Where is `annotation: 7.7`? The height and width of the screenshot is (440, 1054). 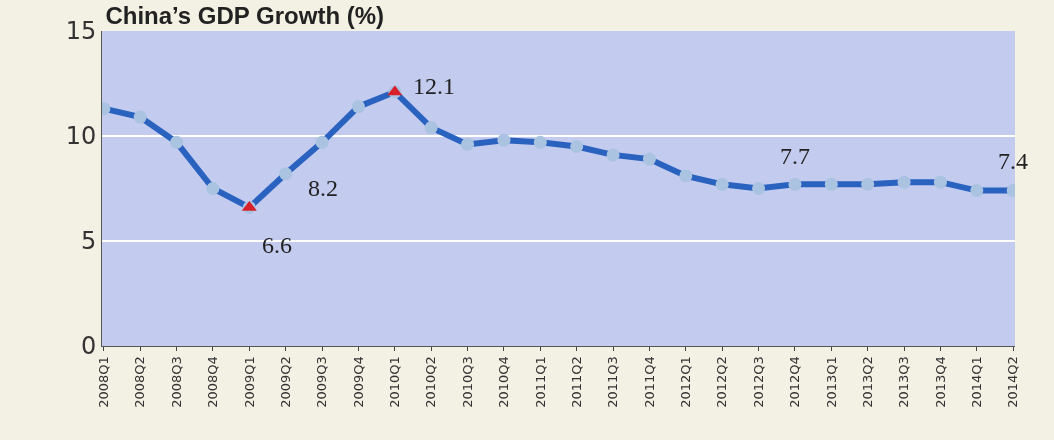 annotation: 7.7 is located at coordinates (795, 156).